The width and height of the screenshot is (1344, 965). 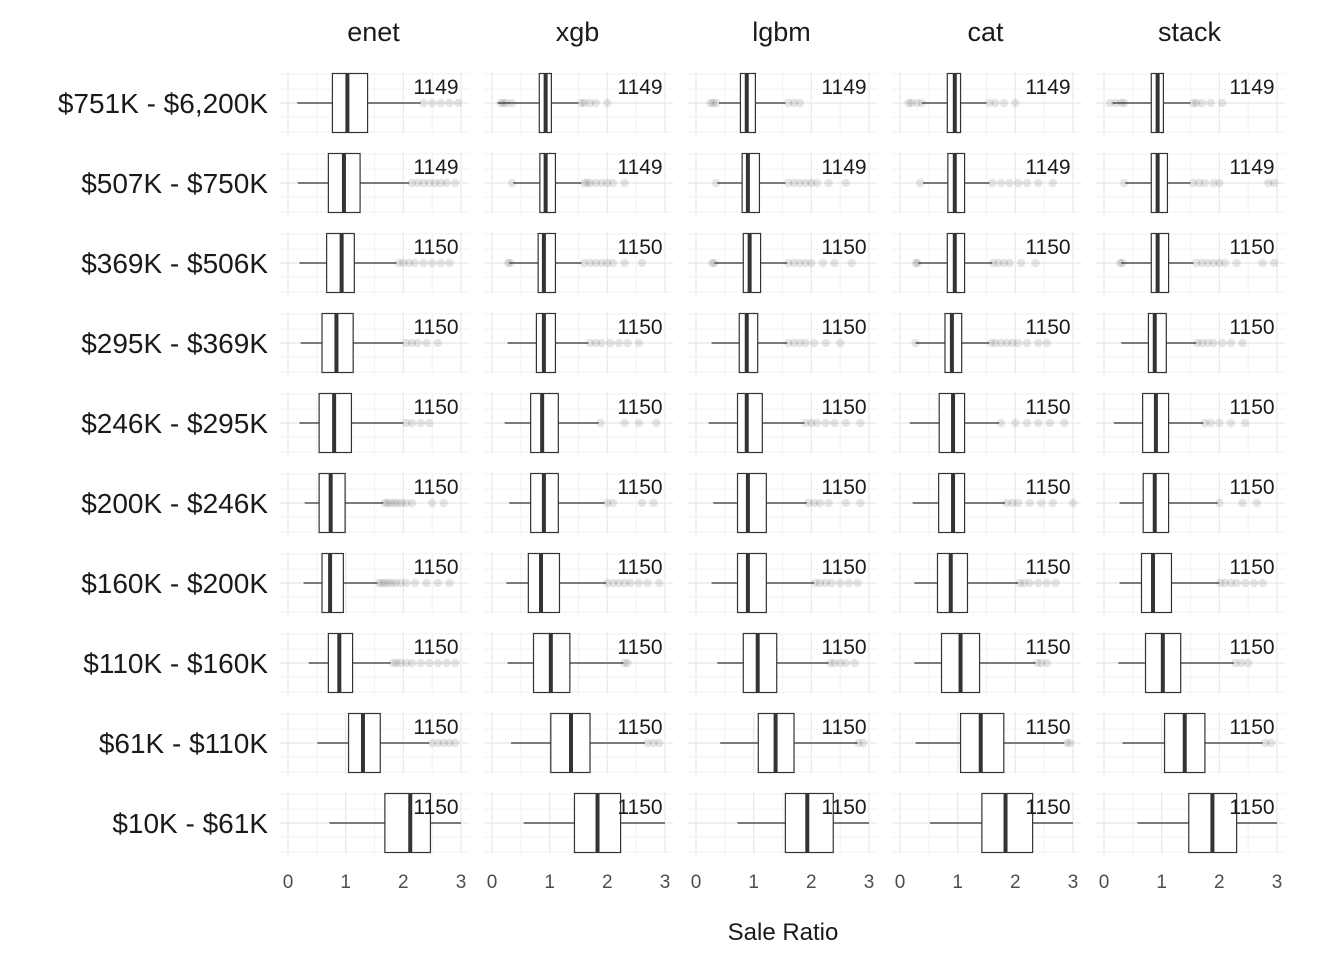 What do you see at coordinates (1190, 103) in the screenshot?
I see `panel-stack-0: 1149` at bounding box center [1190, 103].